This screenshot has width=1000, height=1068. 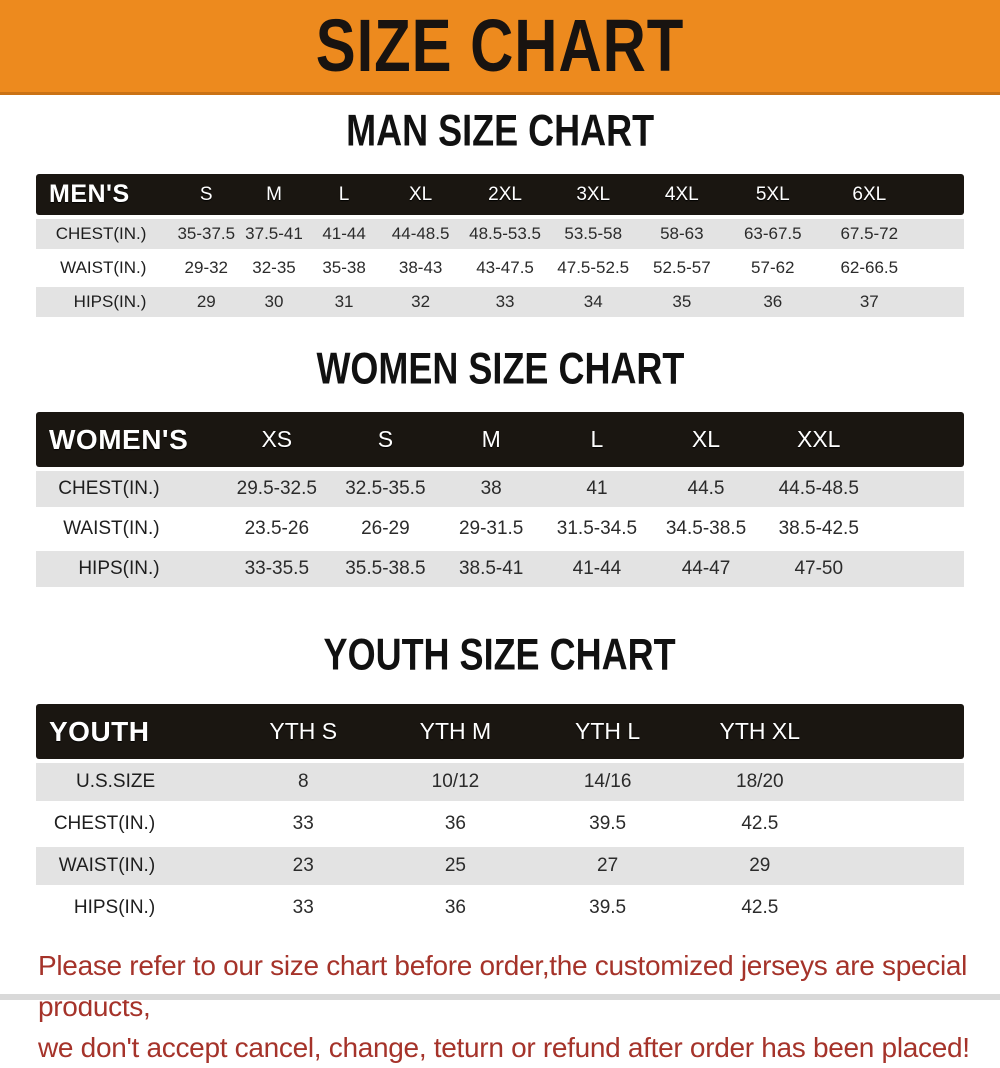 I want to click on size-value-cell: 23, so click(x=303, y=866).